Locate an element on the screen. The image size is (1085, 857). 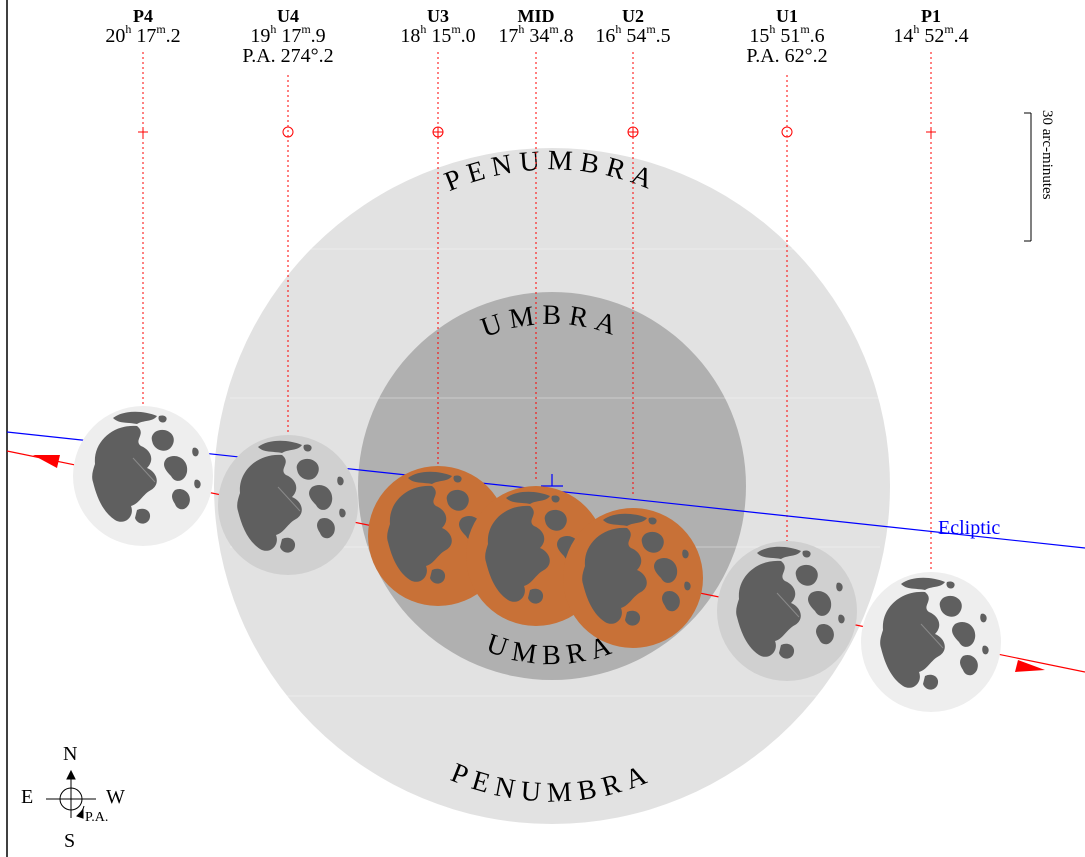
path-arrow-right is located at coordinates (1030, 666).